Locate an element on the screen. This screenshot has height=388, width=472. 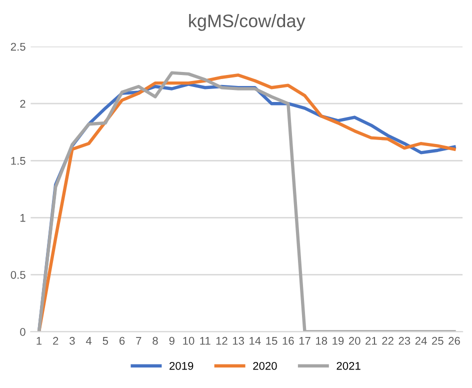
x-tick-label: 22 is located at coordinates (388, 340).